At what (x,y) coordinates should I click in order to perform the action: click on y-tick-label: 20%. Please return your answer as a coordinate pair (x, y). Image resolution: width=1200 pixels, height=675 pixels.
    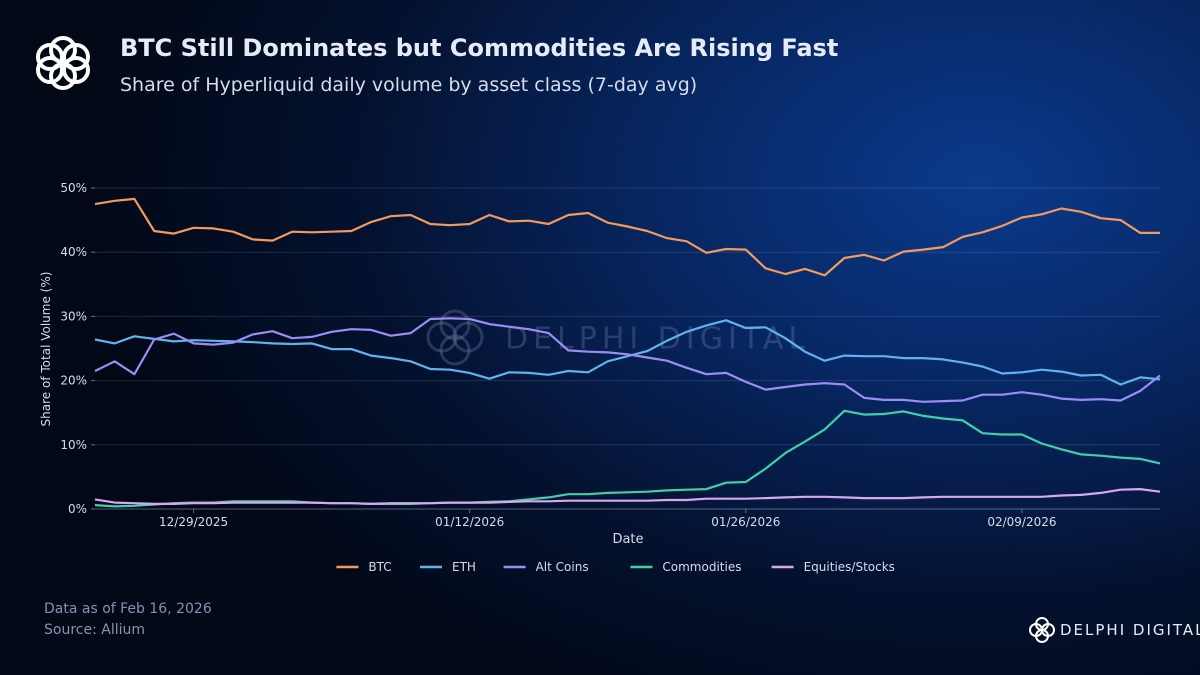
    Looking at the image, I should click on (73, 381).